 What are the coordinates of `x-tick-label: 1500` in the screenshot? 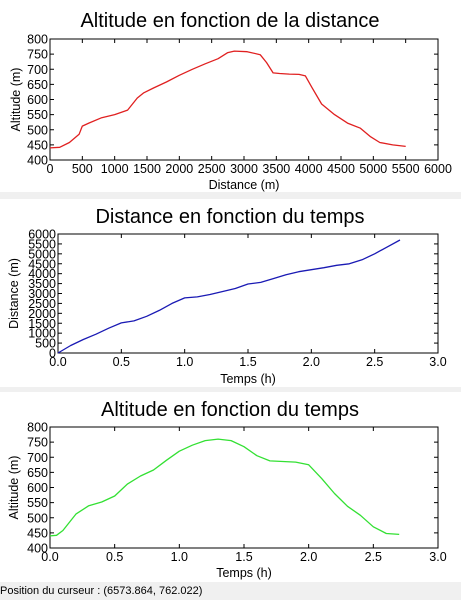 It's located at (147, 169).